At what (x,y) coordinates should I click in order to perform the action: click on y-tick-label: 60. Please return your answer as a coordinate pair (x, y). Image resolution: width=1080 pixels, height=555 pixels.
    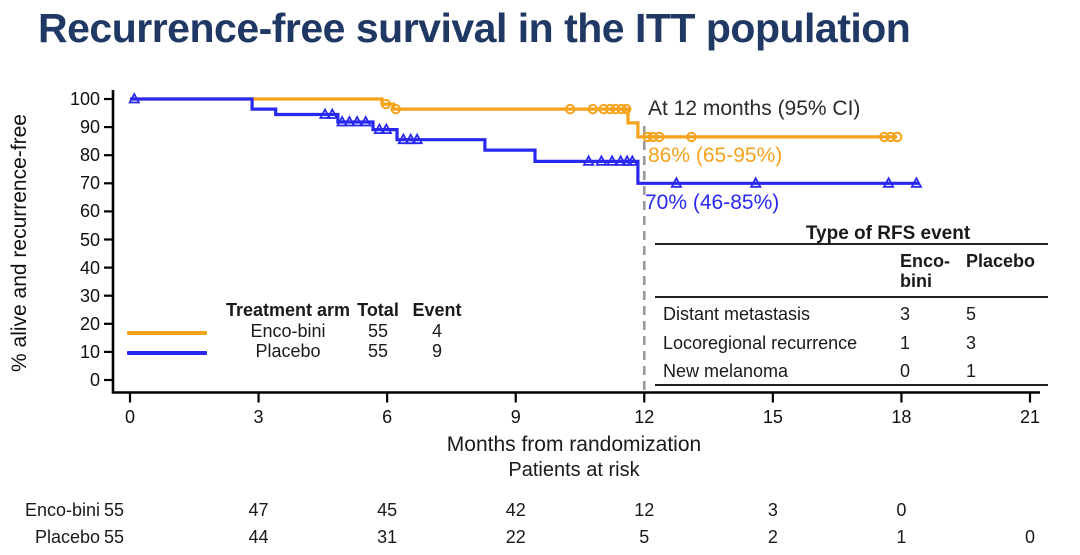
    Looking at the image, I should click on (89, 211).